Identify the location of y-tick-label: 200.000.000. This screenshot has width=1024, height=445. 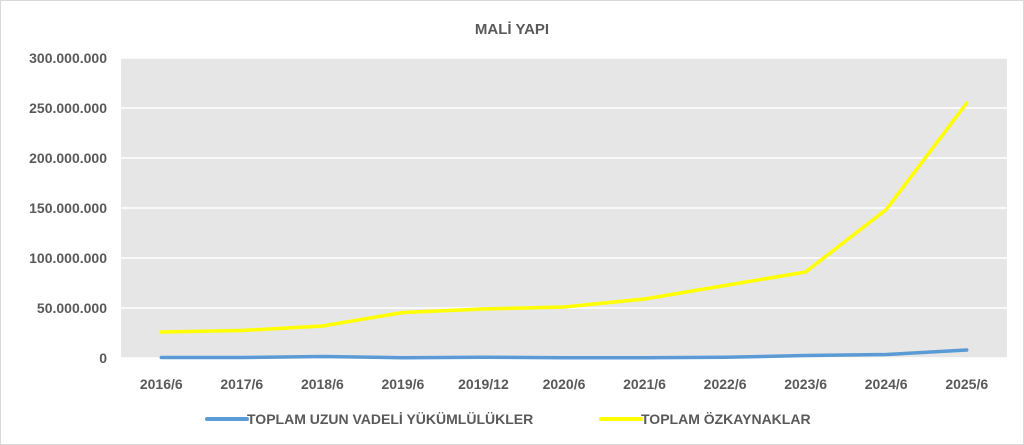
(68, 158).